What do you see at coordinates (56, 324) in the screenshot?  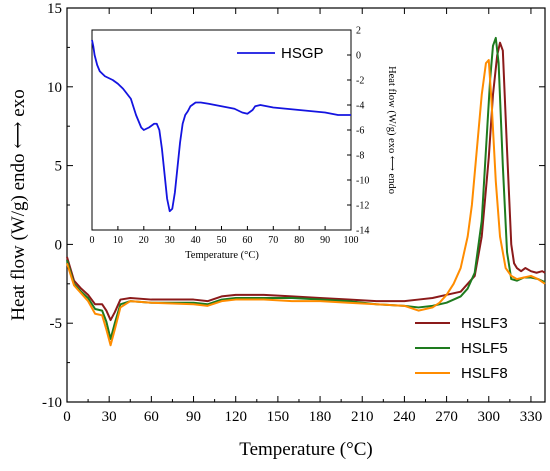 I see `main-y-tick-label: -5` at bounding box center [56, 324].